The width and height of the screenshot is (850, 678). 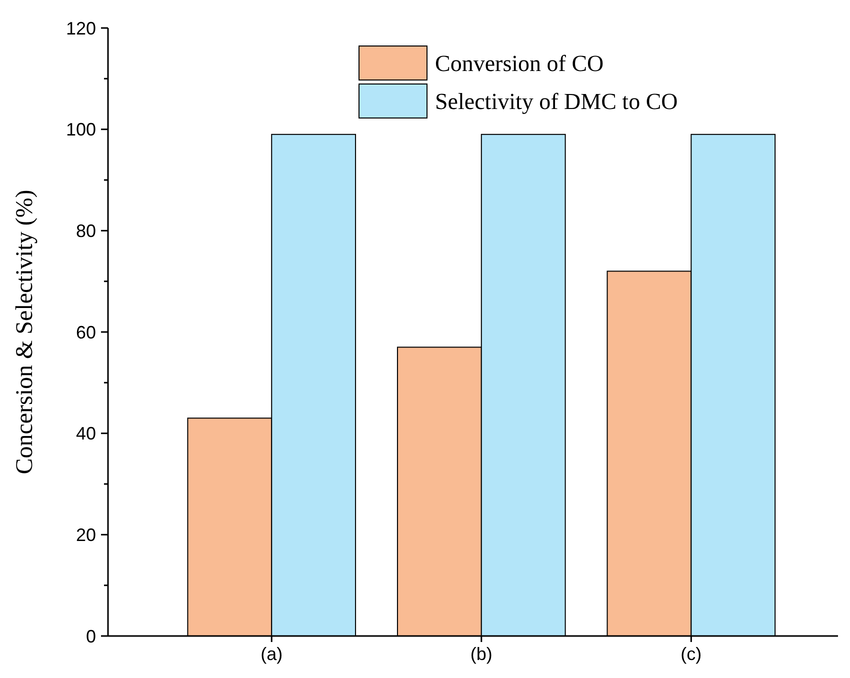 I want to click on y-tick-label: 20, so click(x=86, y=534).